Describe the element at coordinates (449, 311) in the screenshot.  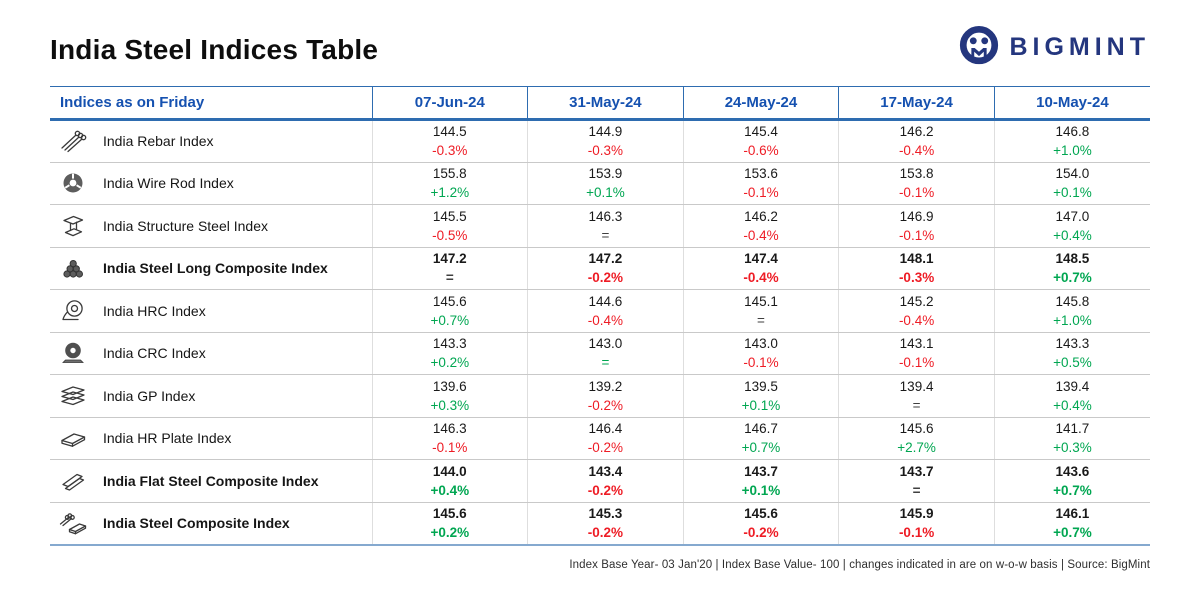
I see `index-value-cell: 145.6 +0.7%` at that location.